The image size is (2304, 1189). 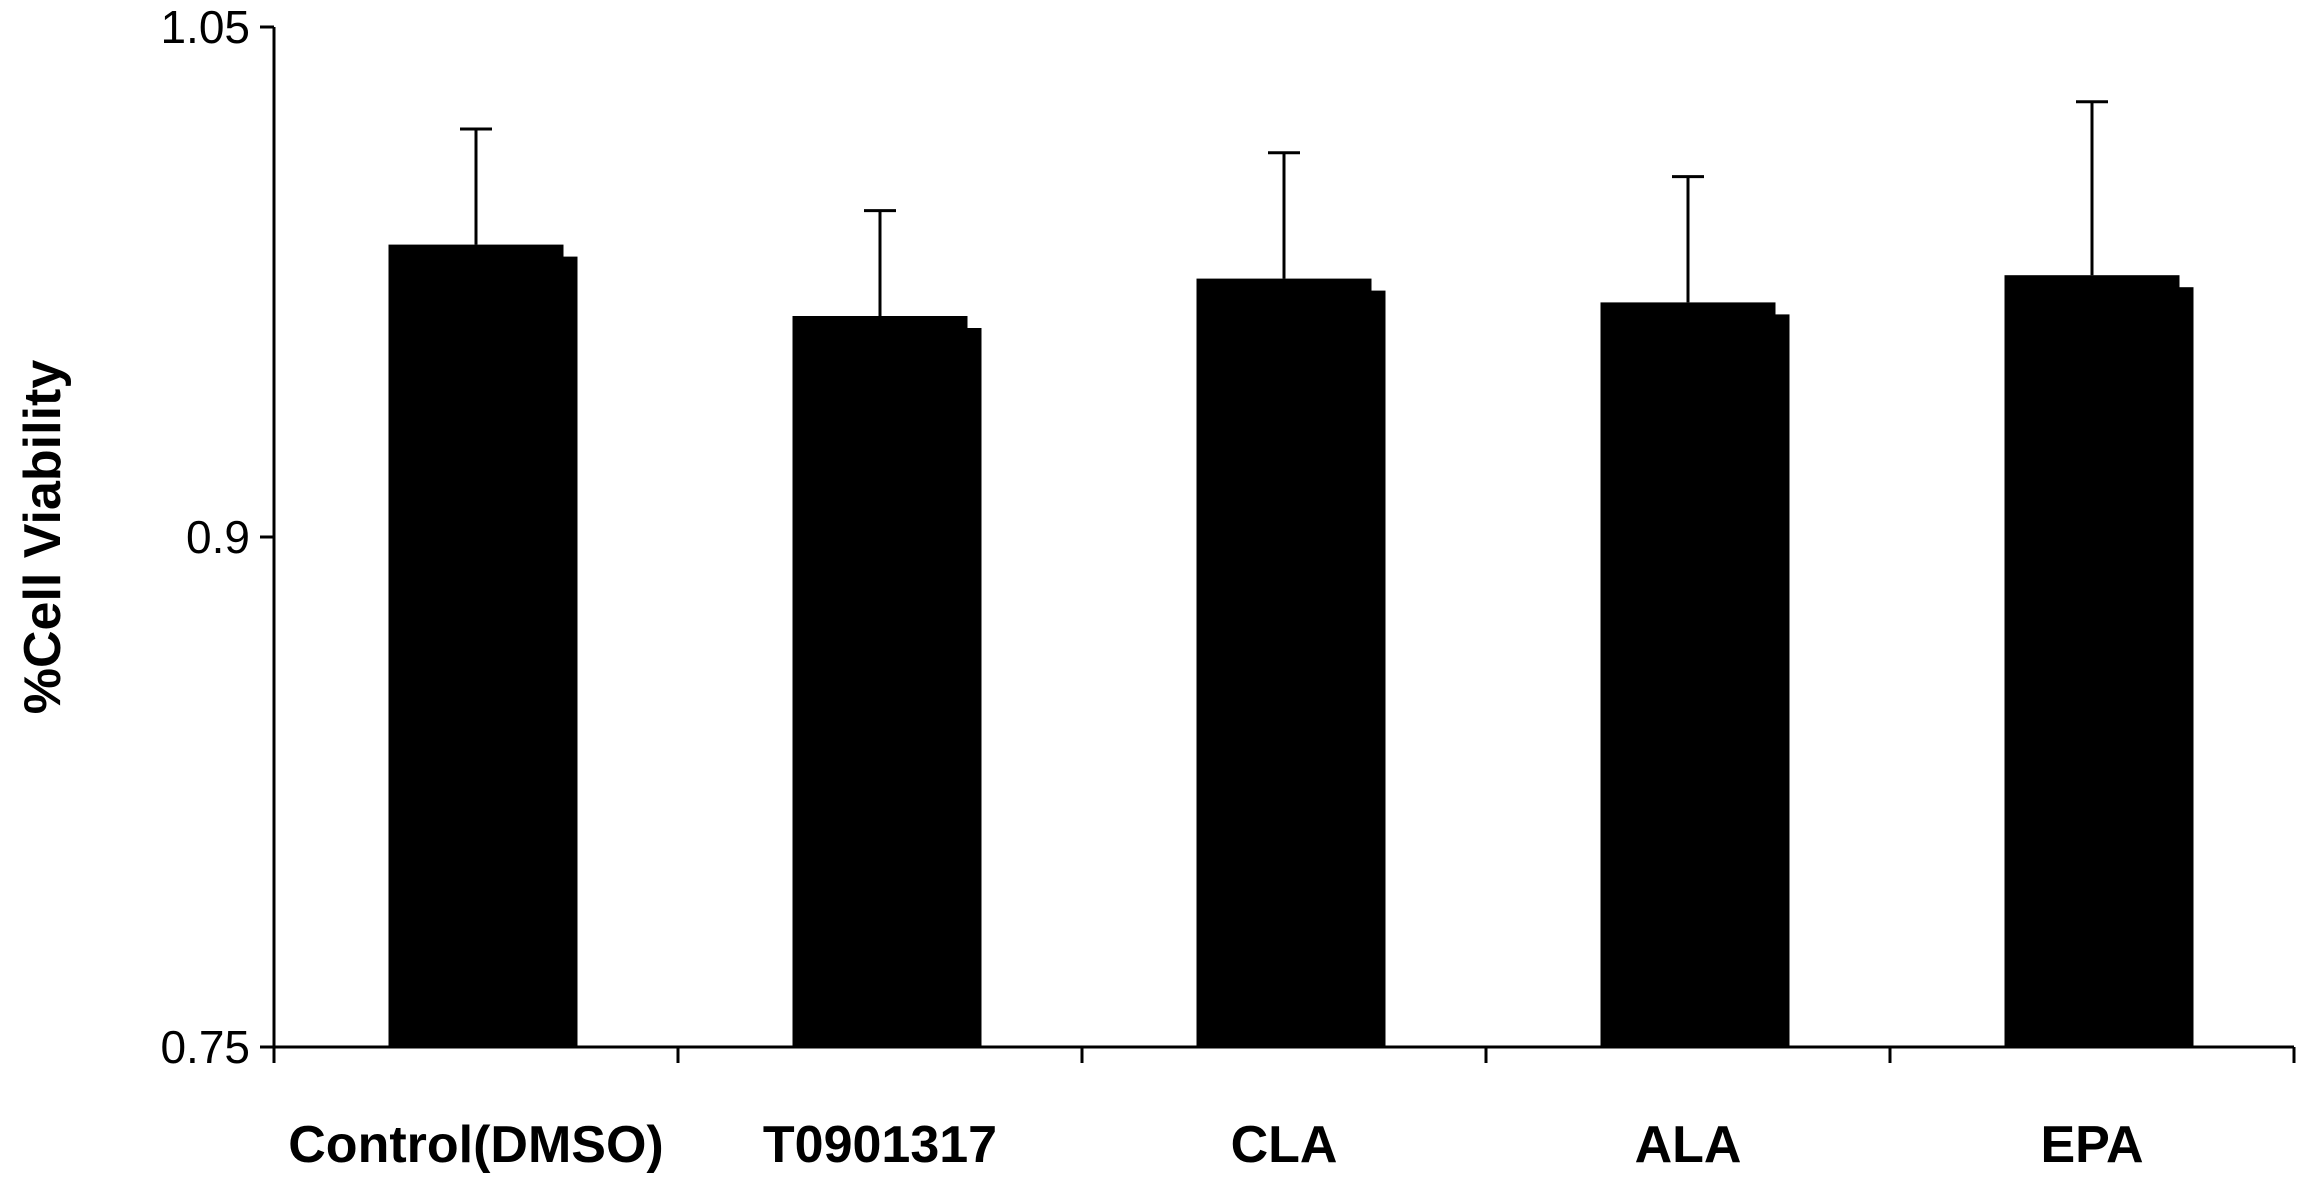 I want to click on x-tick-label: T0901317, so click(x=880, y=1145).